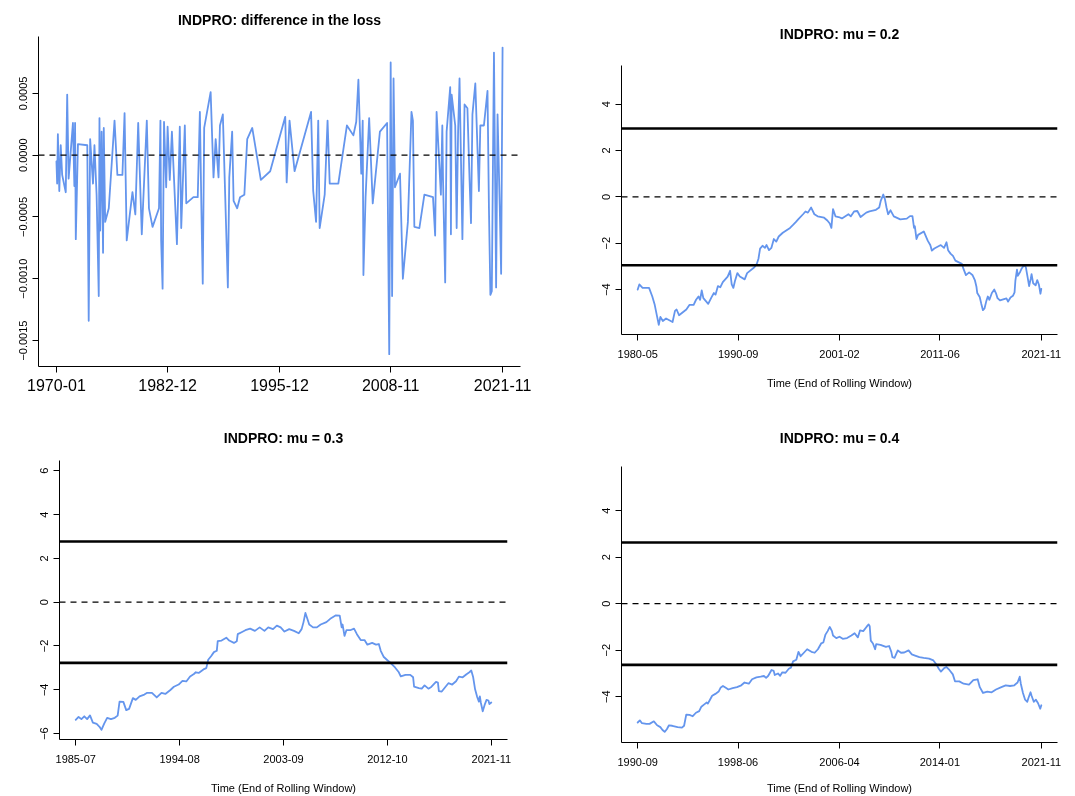 This screenshot has width=1075, height=796. I want to click on chart-title: INDPRO: difference in the loss, so click(279, 19).